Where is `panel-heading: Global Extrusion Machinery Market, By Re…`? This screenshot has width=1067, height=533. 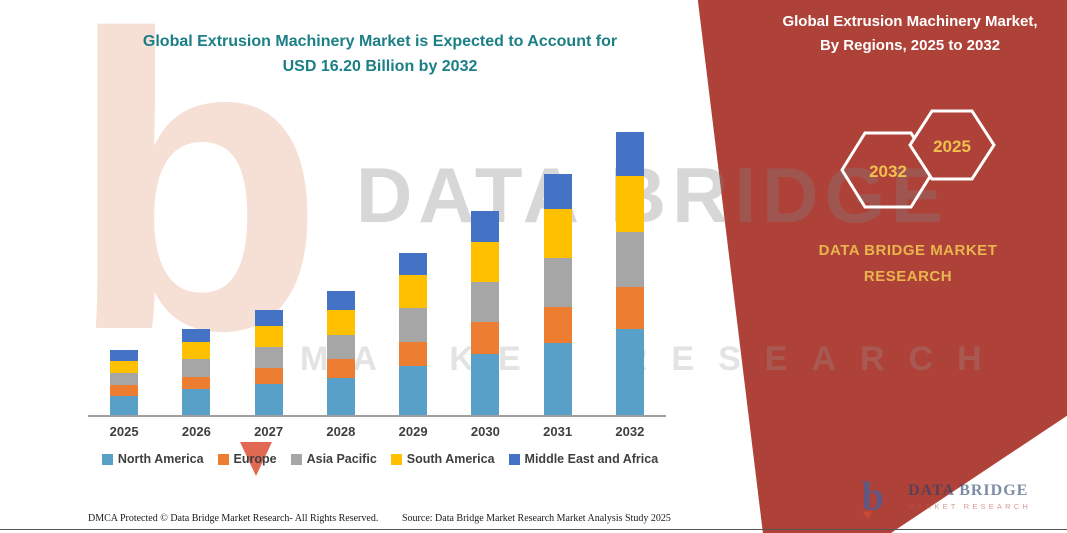 panel-heading: Global Extrusion Machinery Market, By Re… is located at coordinates (910, 34).